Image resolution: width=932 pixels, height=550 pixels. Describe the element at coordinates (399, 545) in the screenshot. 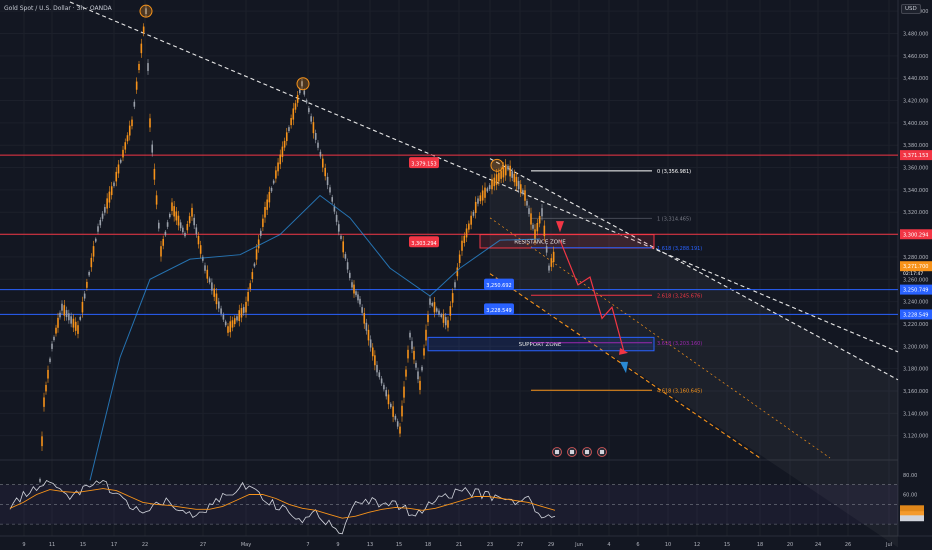

I see `time-tick: 15` at that location.